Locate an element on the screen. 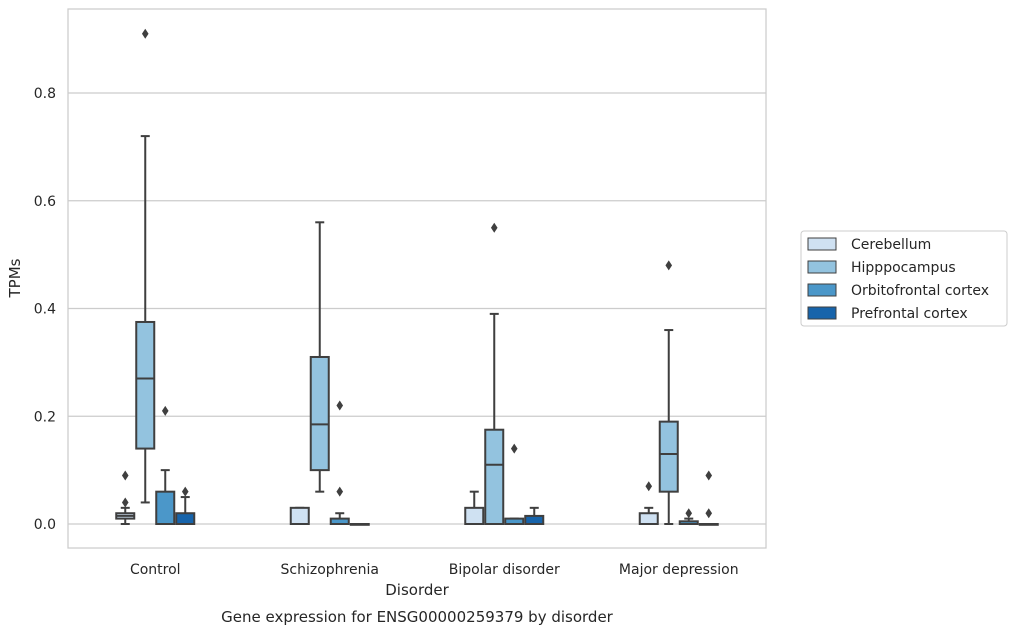 This screenshot has height=634, width=1018. y-axis-ticks: 0.0 0.2 0.4 0.6 0.8 is located at coordinates (45, 309).